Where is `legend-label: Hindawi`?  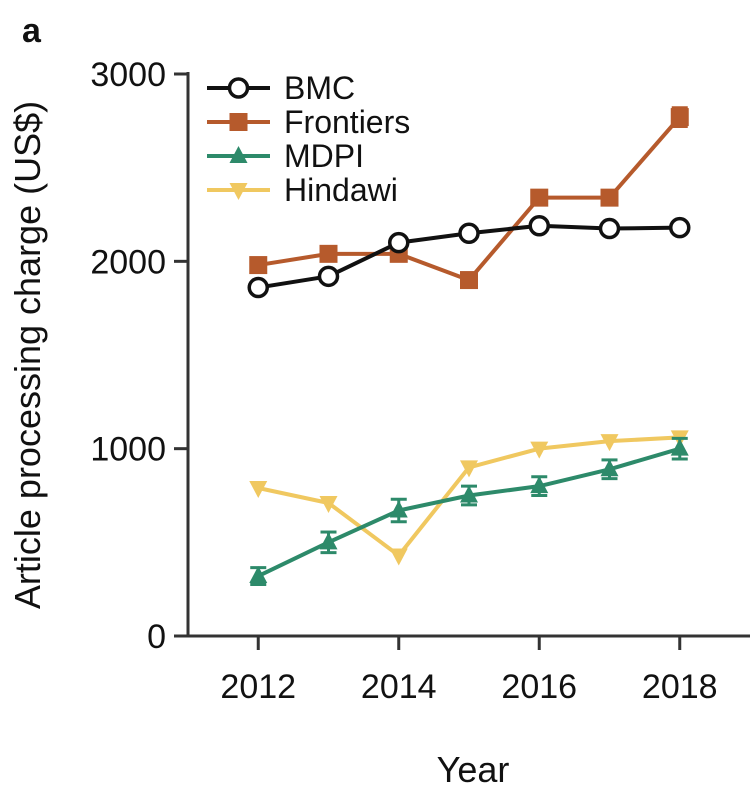
legend-label: Hindawi is located at coordinates (341, 190).